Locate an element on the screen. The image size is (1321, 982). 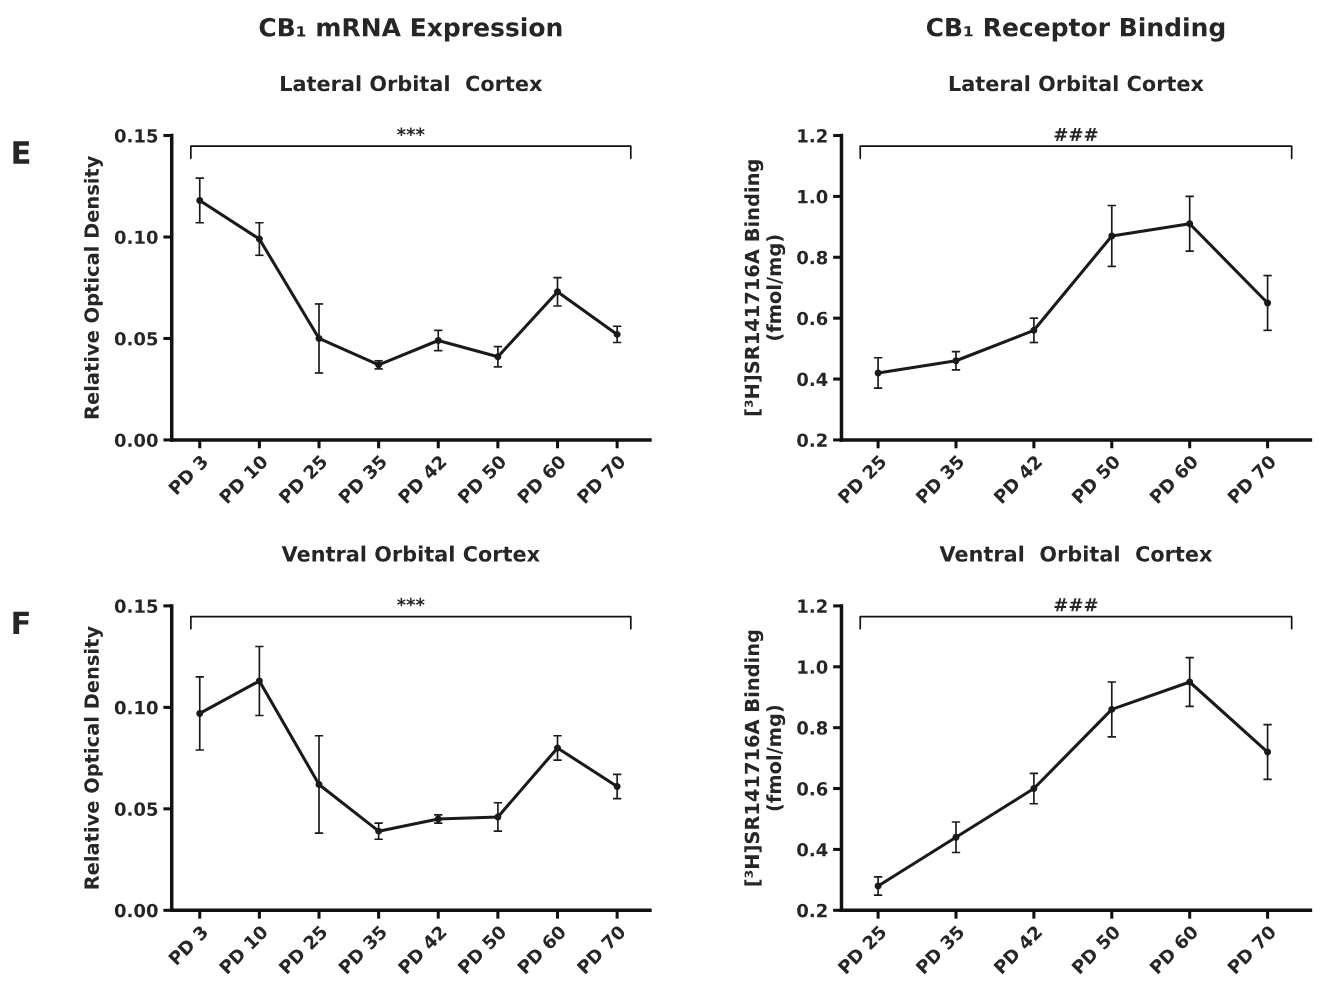
chart-title: CB₁ Receptor Binding is located at coordinates (1075, 29).